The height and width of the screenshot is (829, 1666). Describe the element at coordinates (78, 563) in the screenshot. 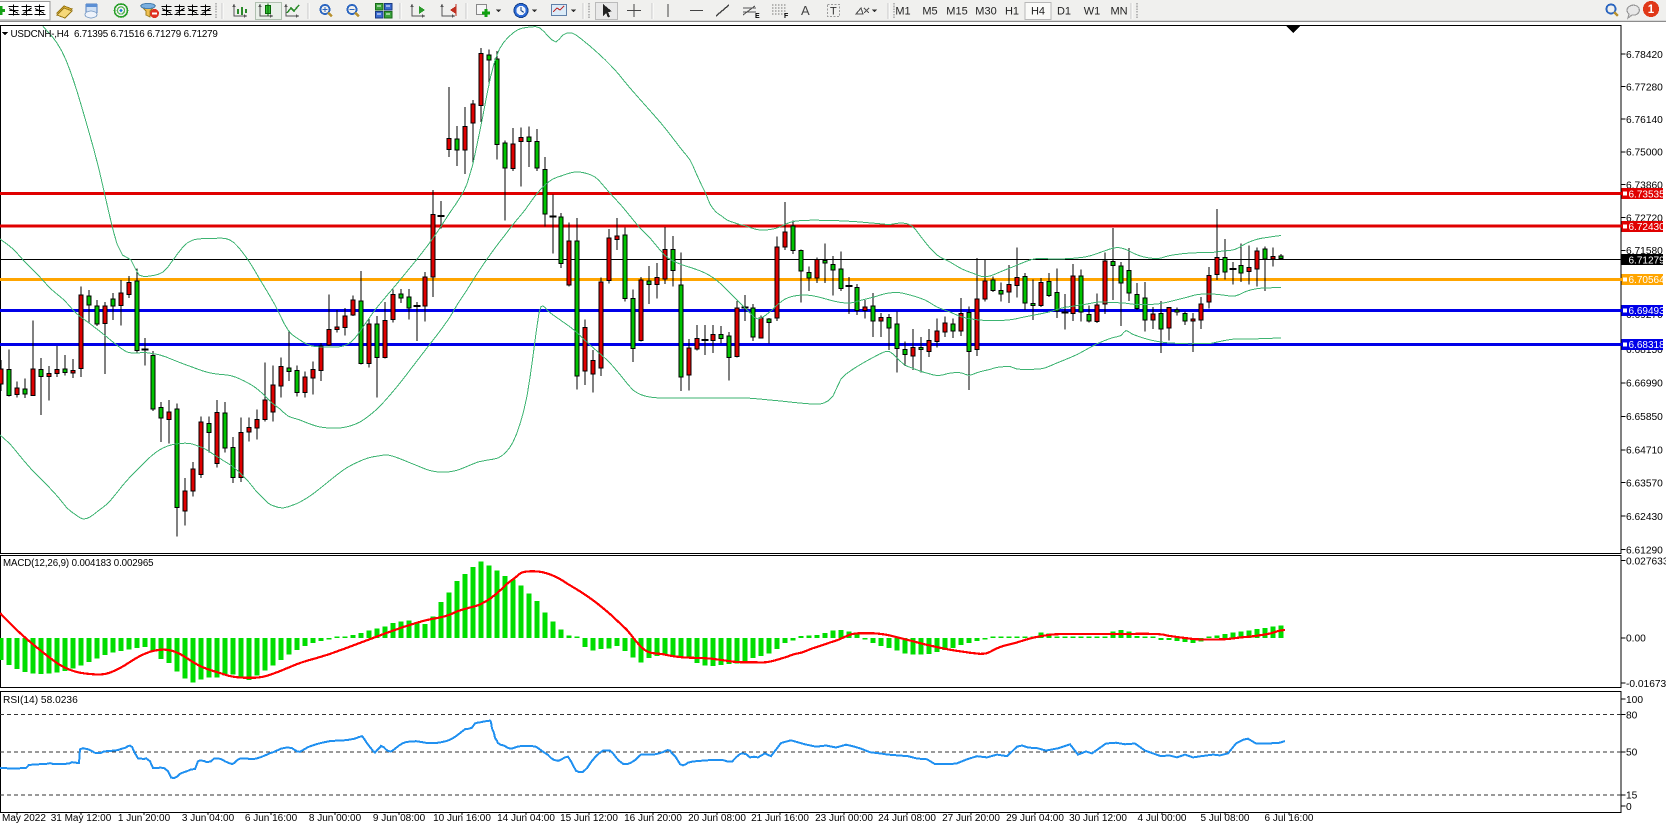

I see `svg-text:MACD(12,26,9) 0.004183 0.00296: MACD(12,26,9) 0.004183 0.002965` at that location.